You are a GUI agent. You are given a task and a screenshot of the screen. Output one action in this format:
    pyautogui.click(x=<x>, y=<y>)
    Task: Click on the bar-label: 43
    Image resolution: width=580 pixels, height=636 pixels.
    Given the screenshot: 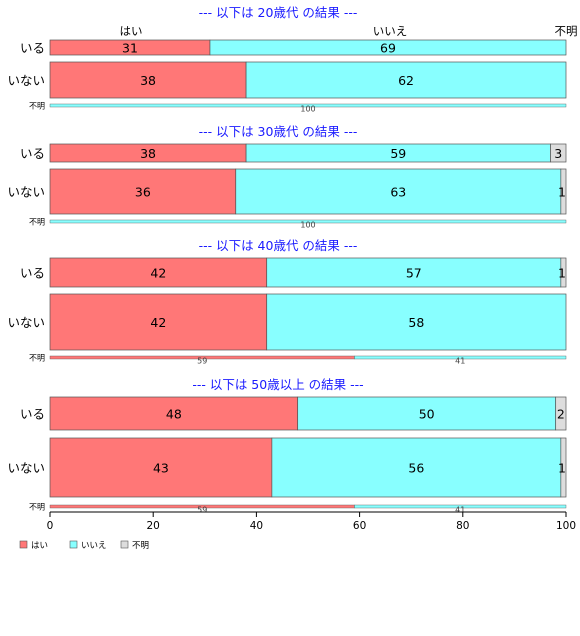 What is the action you would take?
    pyautogui.click(x=161, y=468)
    